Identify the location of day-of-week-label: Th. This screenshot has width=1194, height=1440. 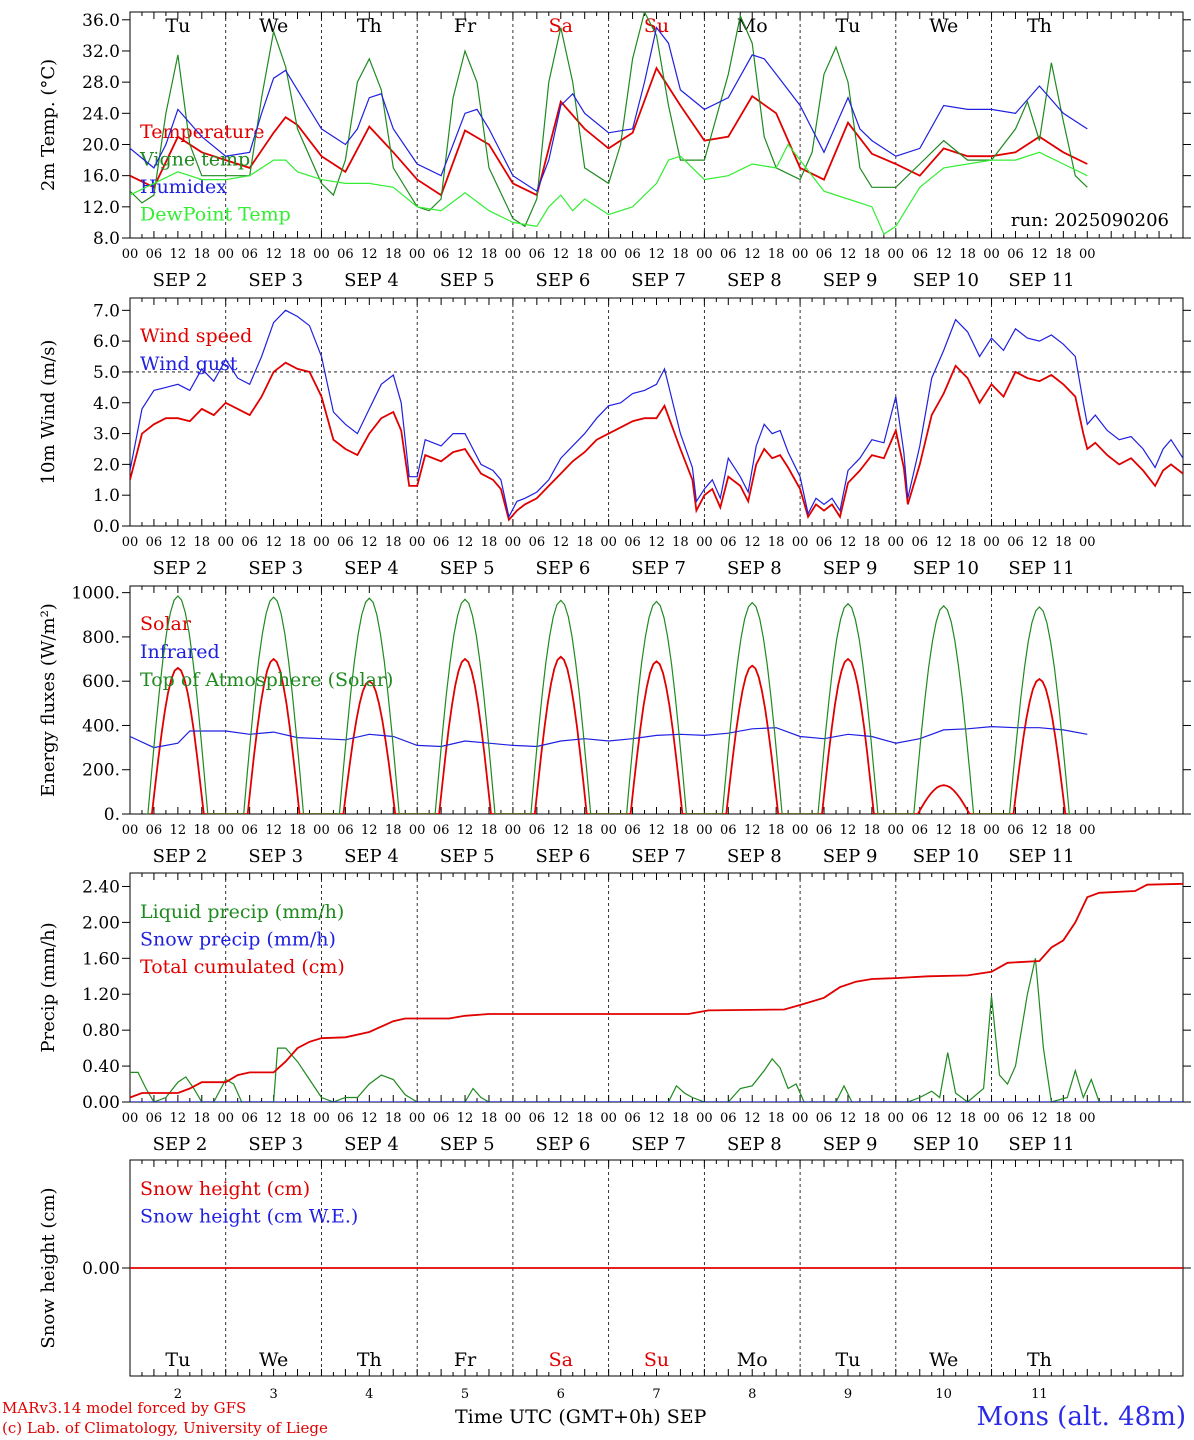
(1039, 26).